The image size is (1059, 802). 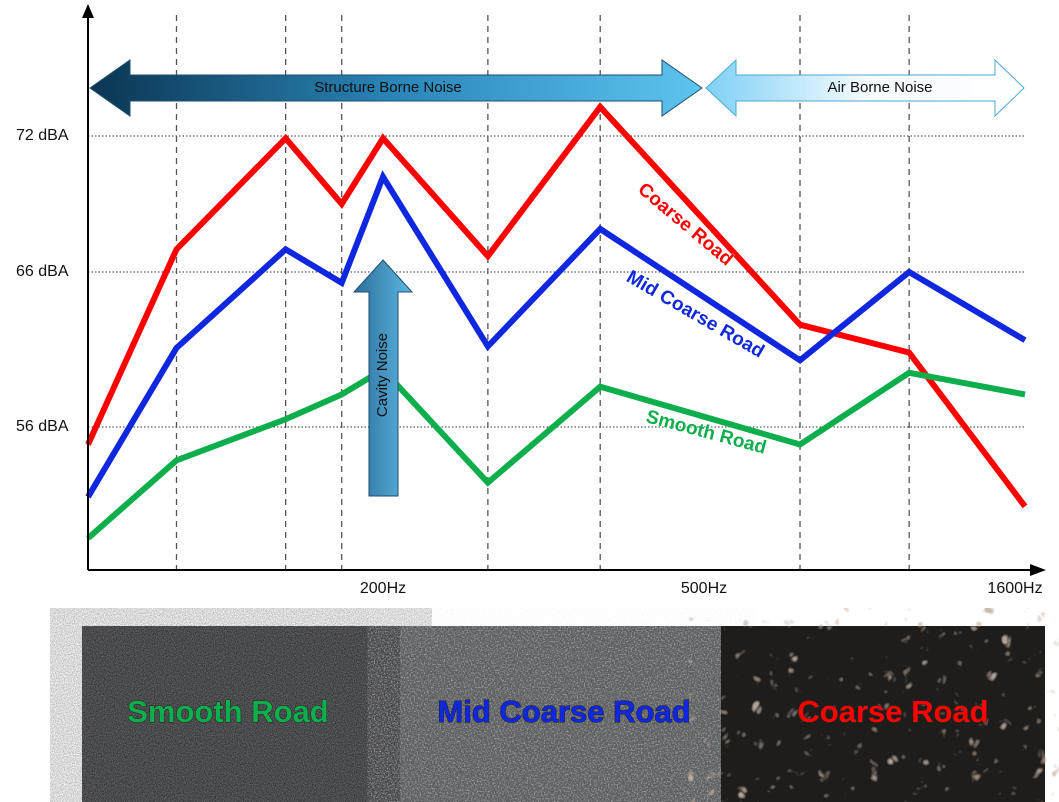 What do you see at coordinates (695, 315) in the screenshot?
I see `series-label: Mid Coarse Road` at bounding box center [695, 315].